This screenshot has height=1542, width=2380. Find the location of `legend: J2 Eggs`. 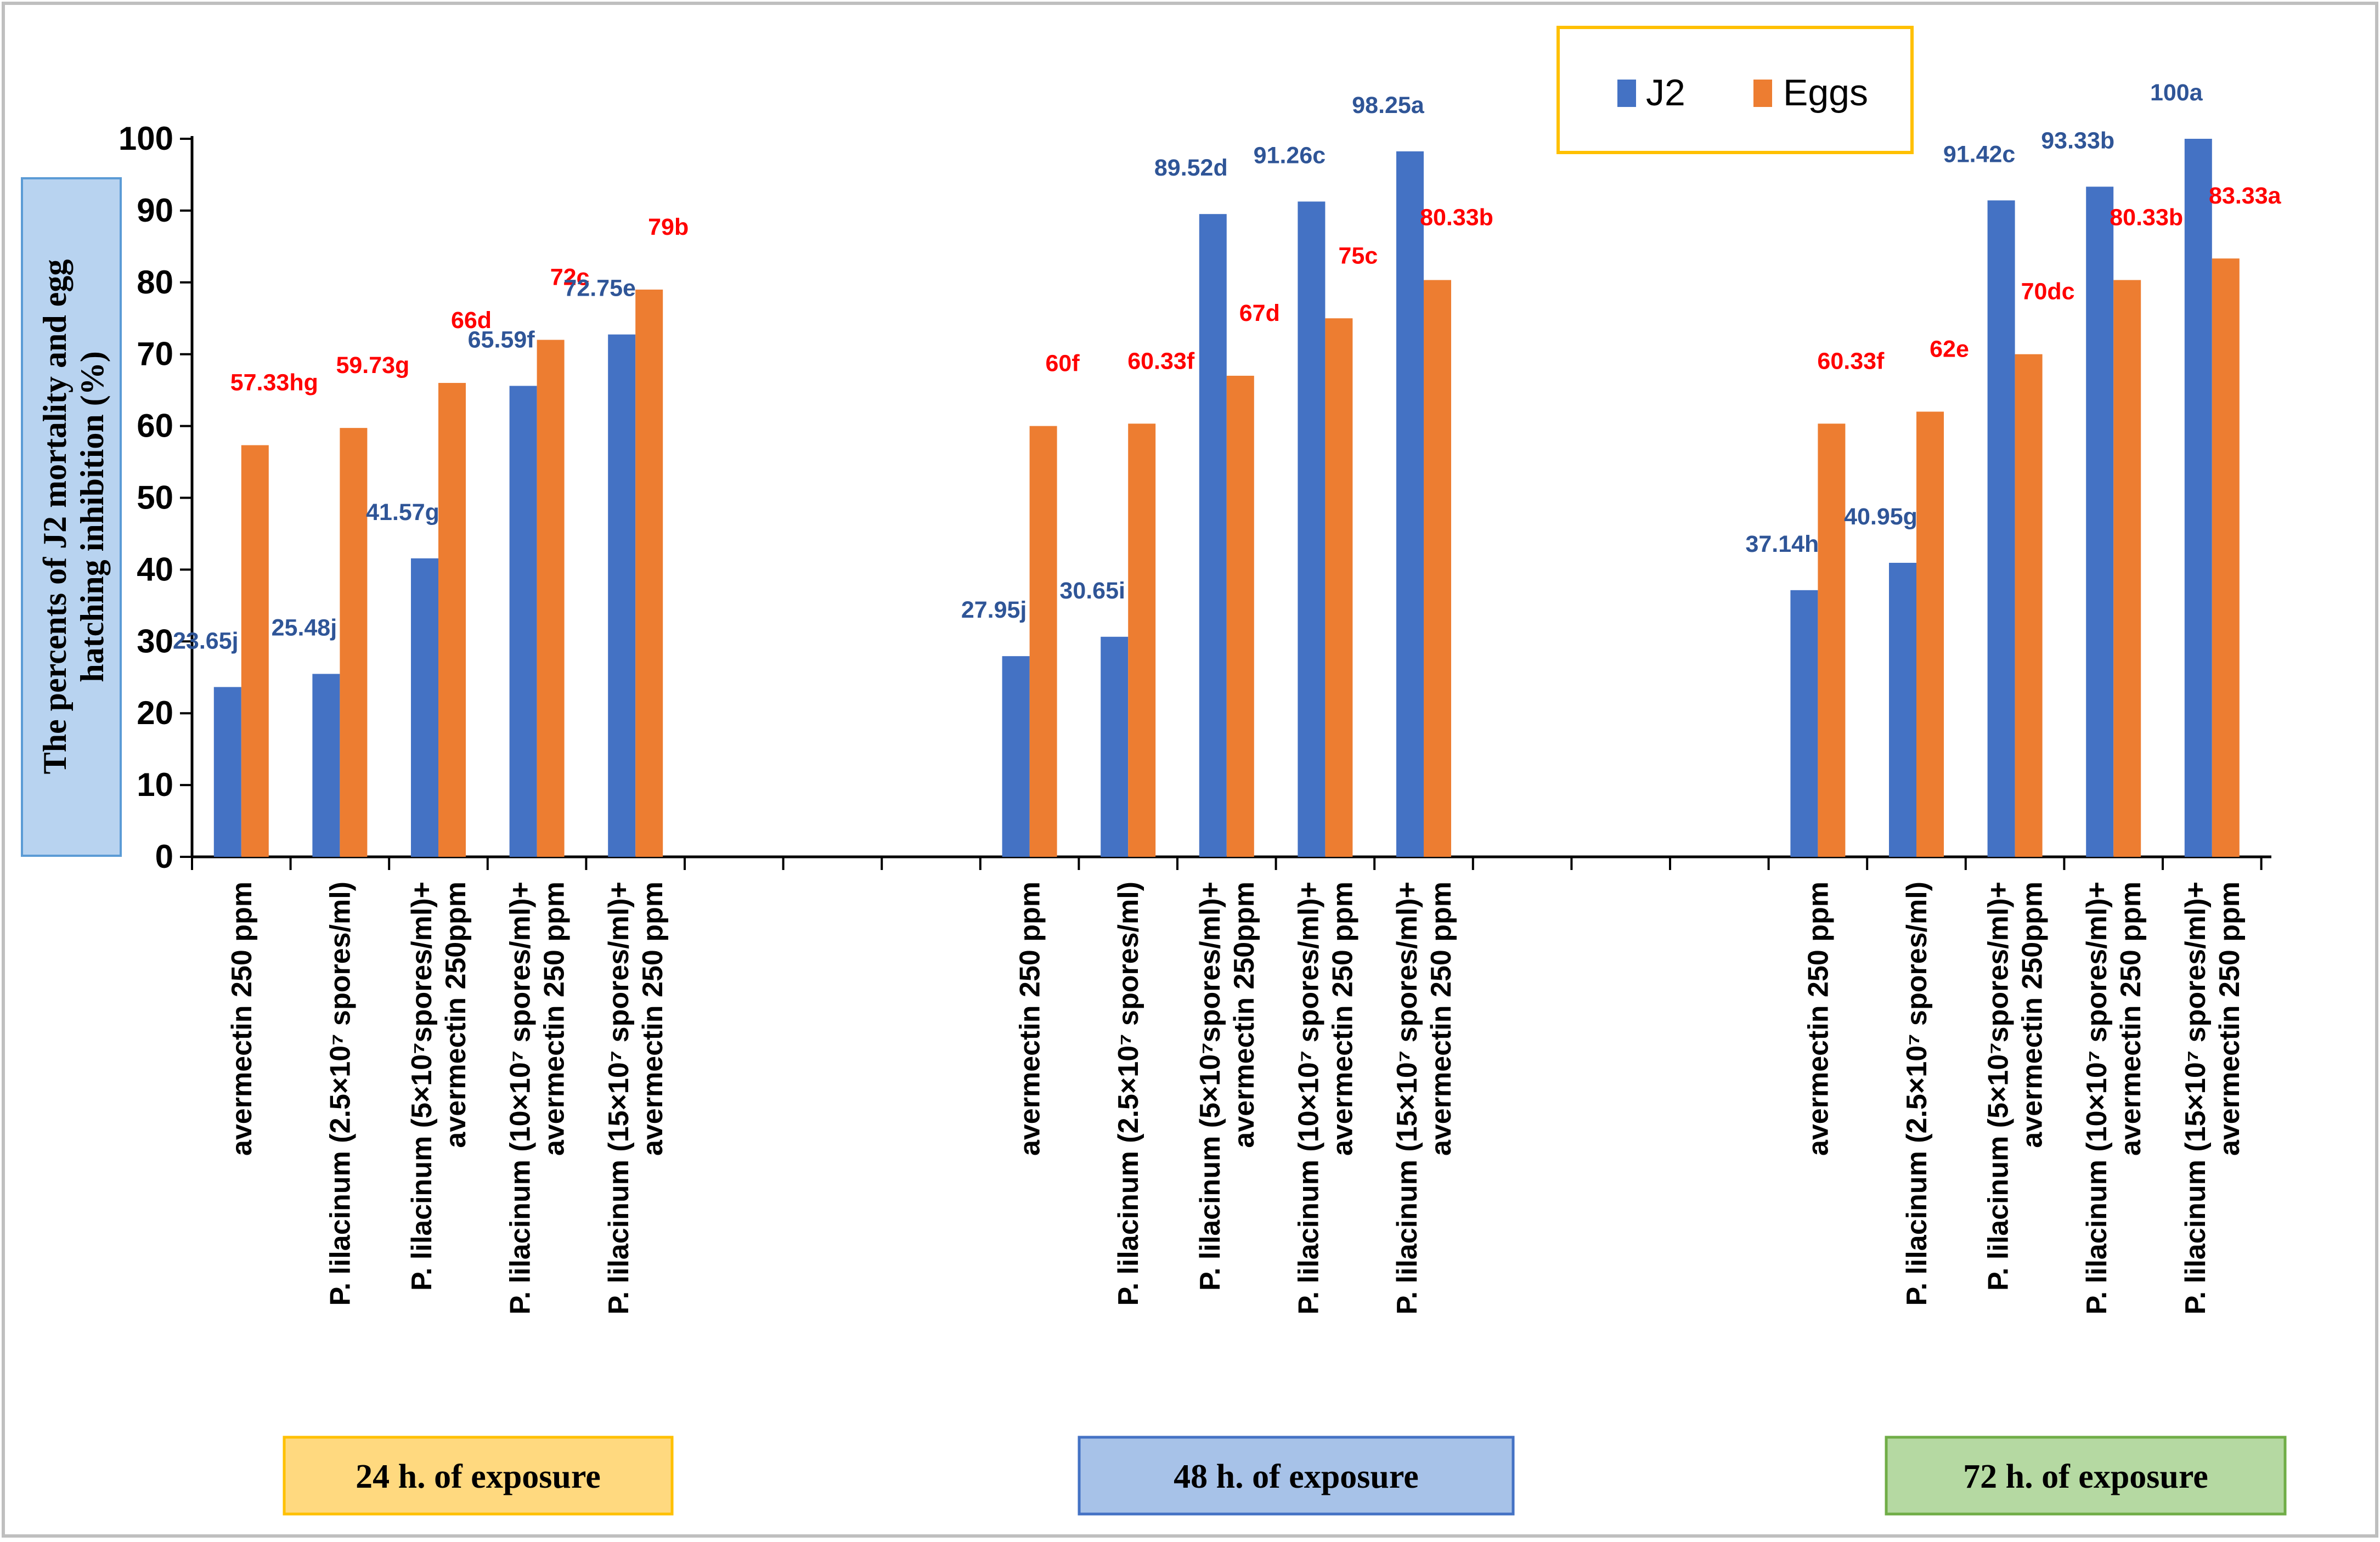

legend: J2 Eggs is located at coordinates (1735, 90).